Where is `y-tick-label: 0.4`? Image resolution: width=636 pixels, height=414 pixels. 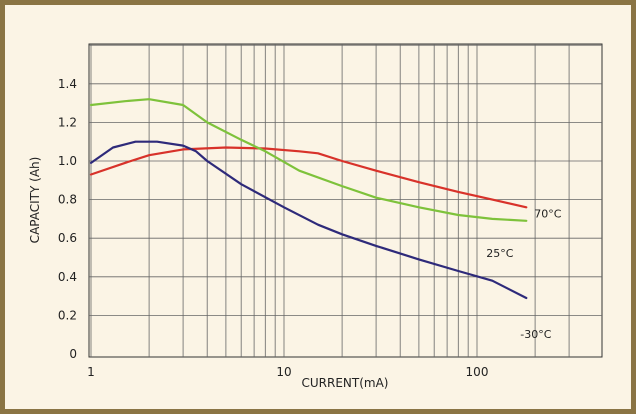
y-tick-label: 0.4 is located at coordinates (67, 277).